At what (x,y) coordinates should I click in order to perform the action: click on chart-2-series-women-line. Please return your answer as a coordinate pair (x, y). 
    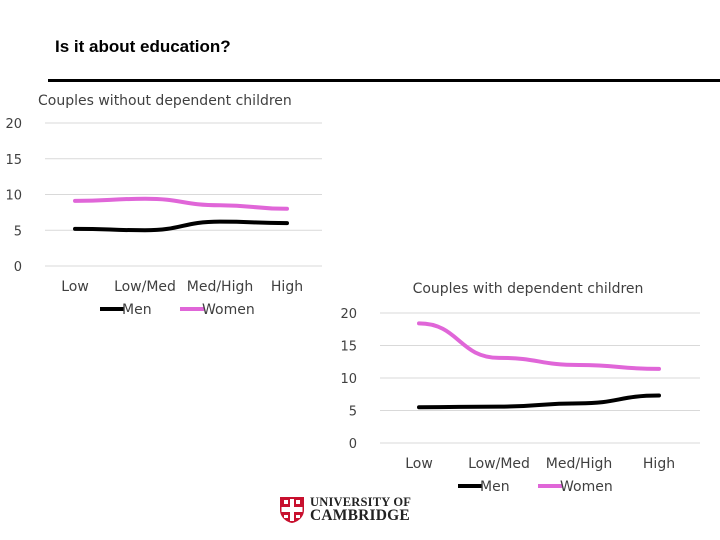
    Looking at the image, I should click on (539, 346).